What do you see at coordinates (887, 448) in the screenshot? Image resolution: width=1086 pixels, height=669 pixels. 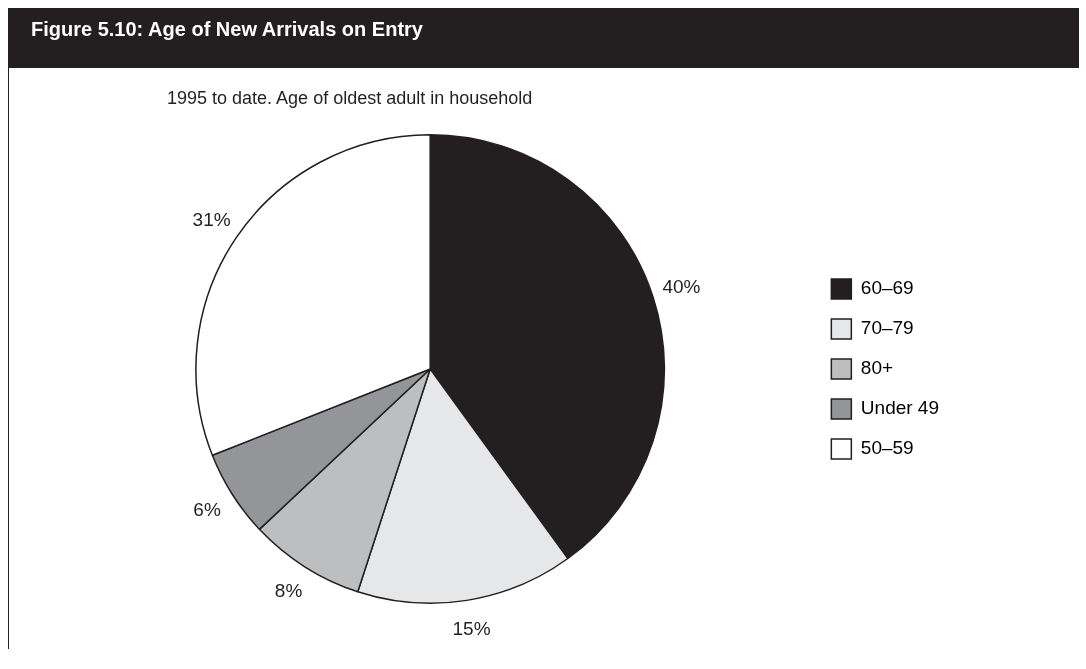 I see `legend-label: 50–59` at bounding box center [887, 448].